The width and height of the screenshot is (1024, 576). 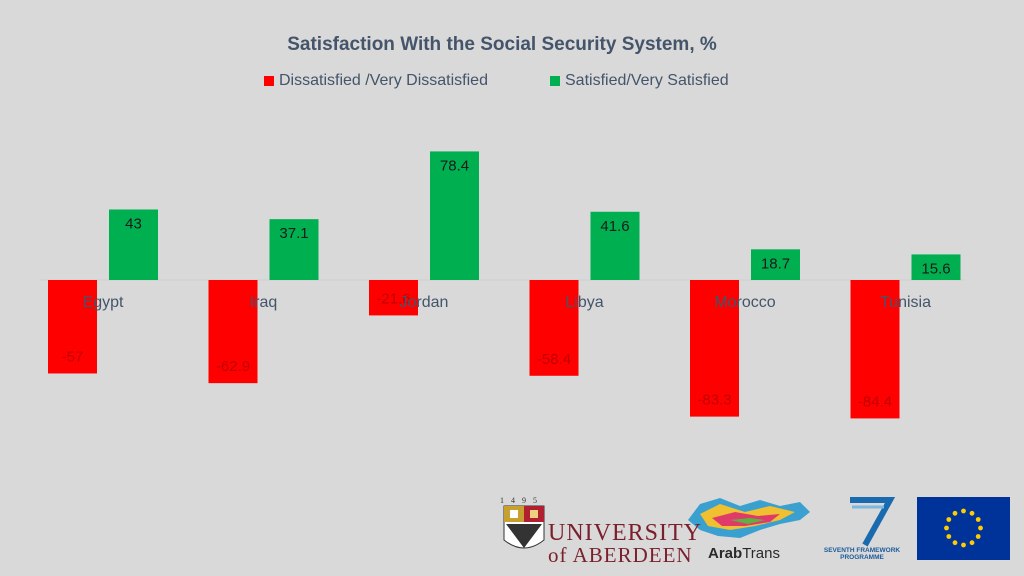 What do you see at coordinates (554, 359) in the screenshot?
I see `data-label-dissatisfied-libya: -58.4` at bounding box center [554, 359].